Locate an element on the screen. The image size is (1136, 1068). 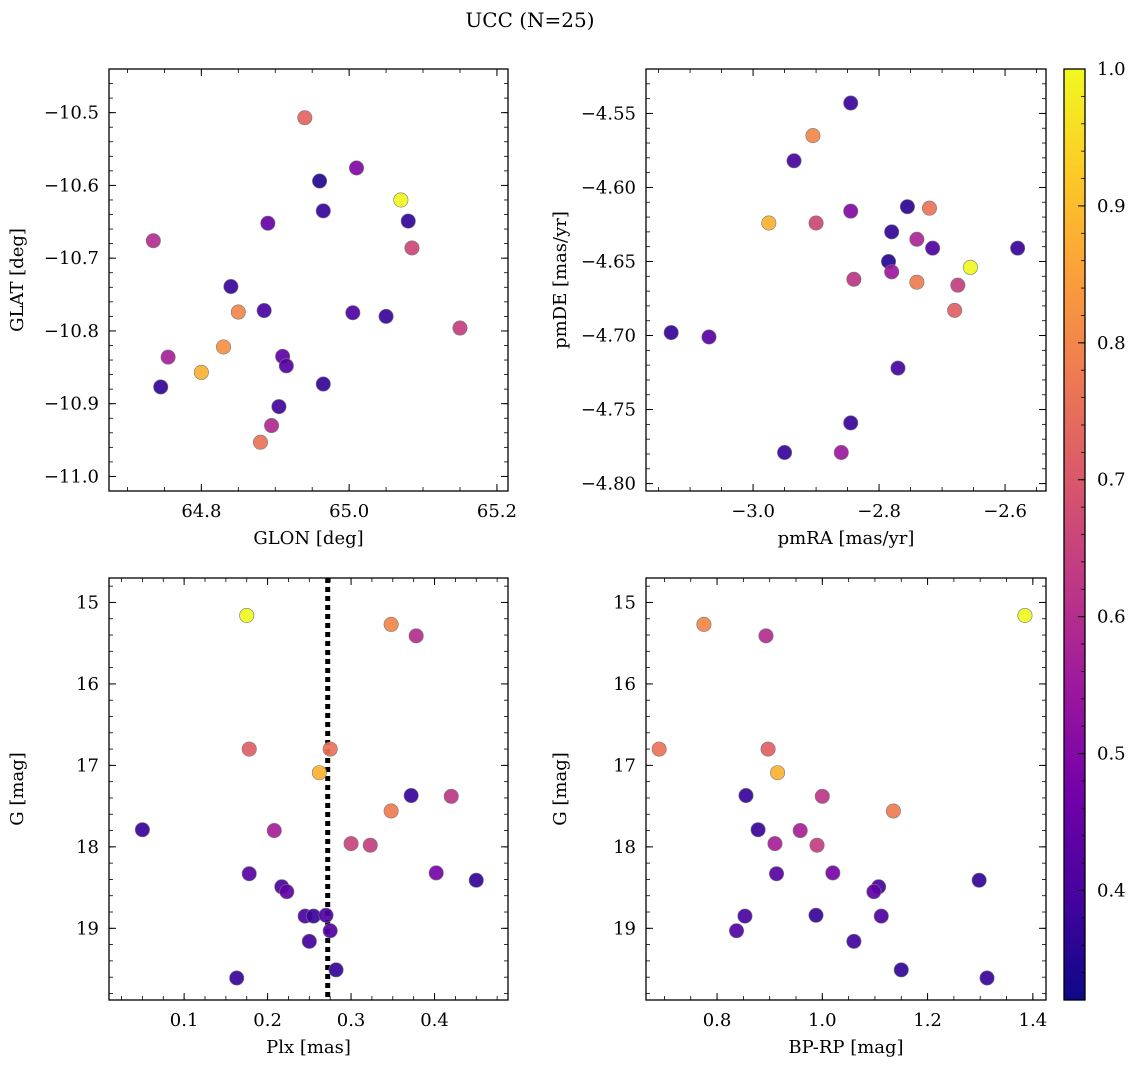
y-tick-label: −10.7 is located at coordinates (71, 258).